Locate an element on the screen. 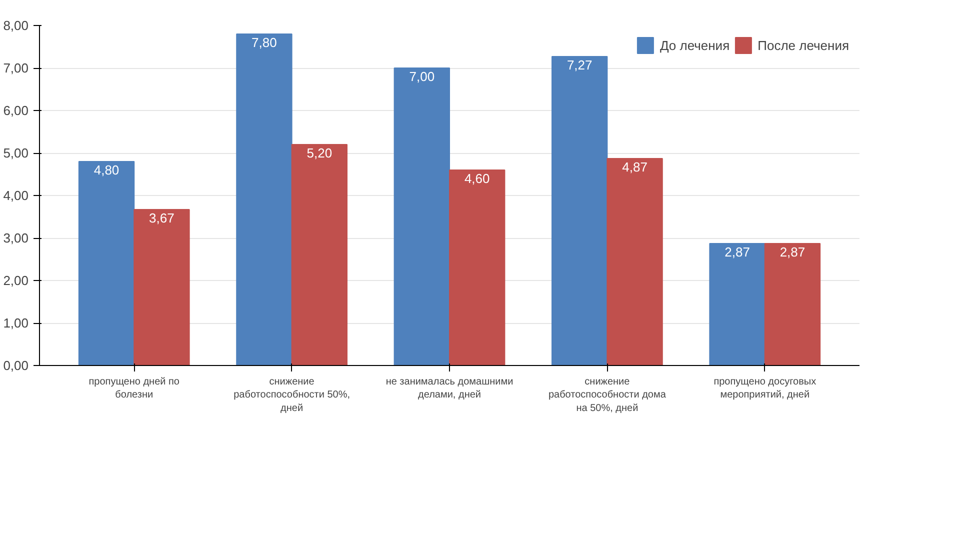  y-tick-label: 4,00 is located at coordinates (16, 195).